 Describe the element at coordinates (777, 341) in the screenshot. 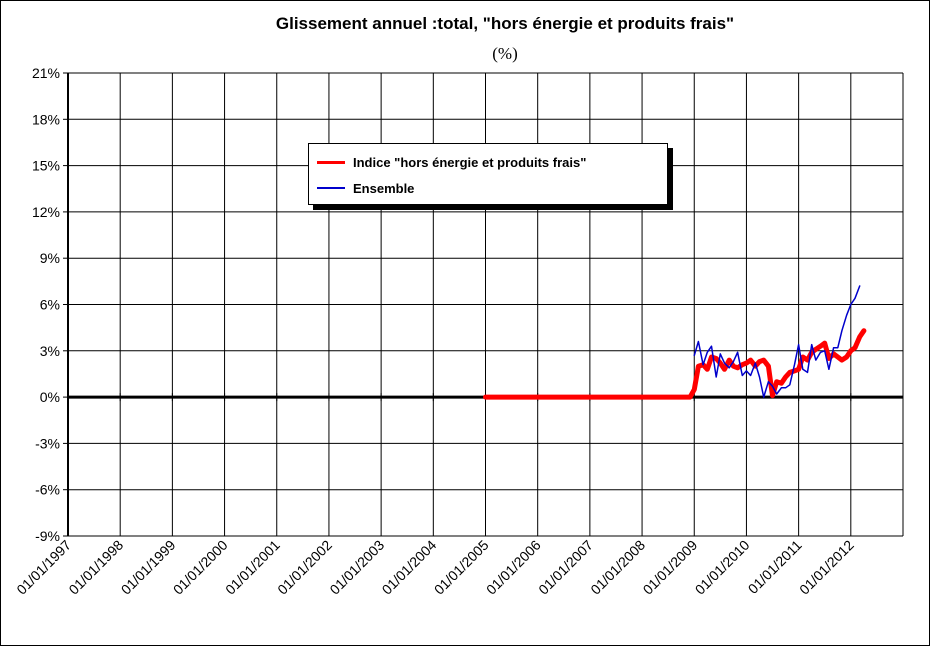

I see `series-total-line` at that location.